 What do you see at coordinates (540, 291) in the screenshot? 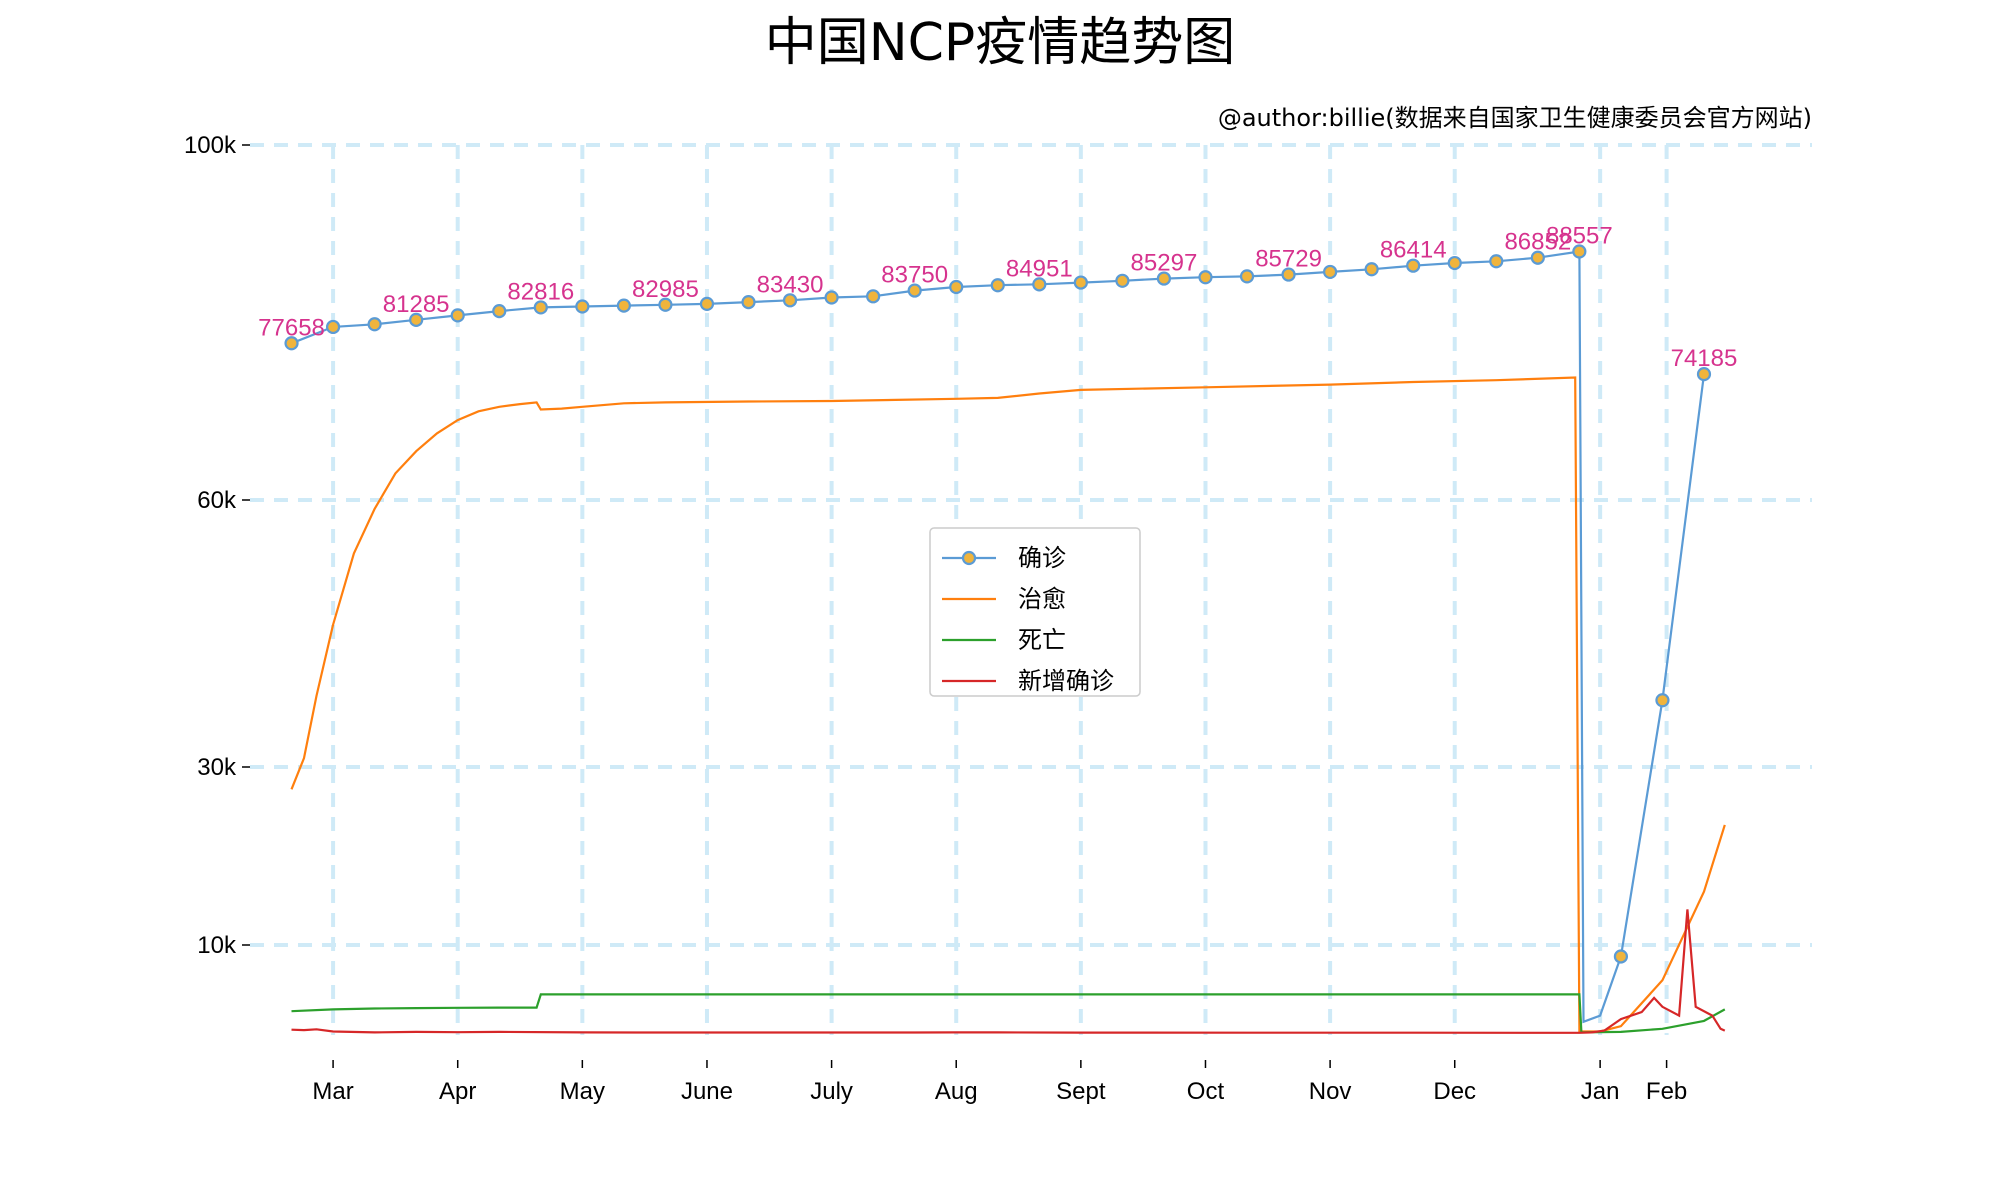
I see `data-label: 82816` at bounding box center [540, 291].